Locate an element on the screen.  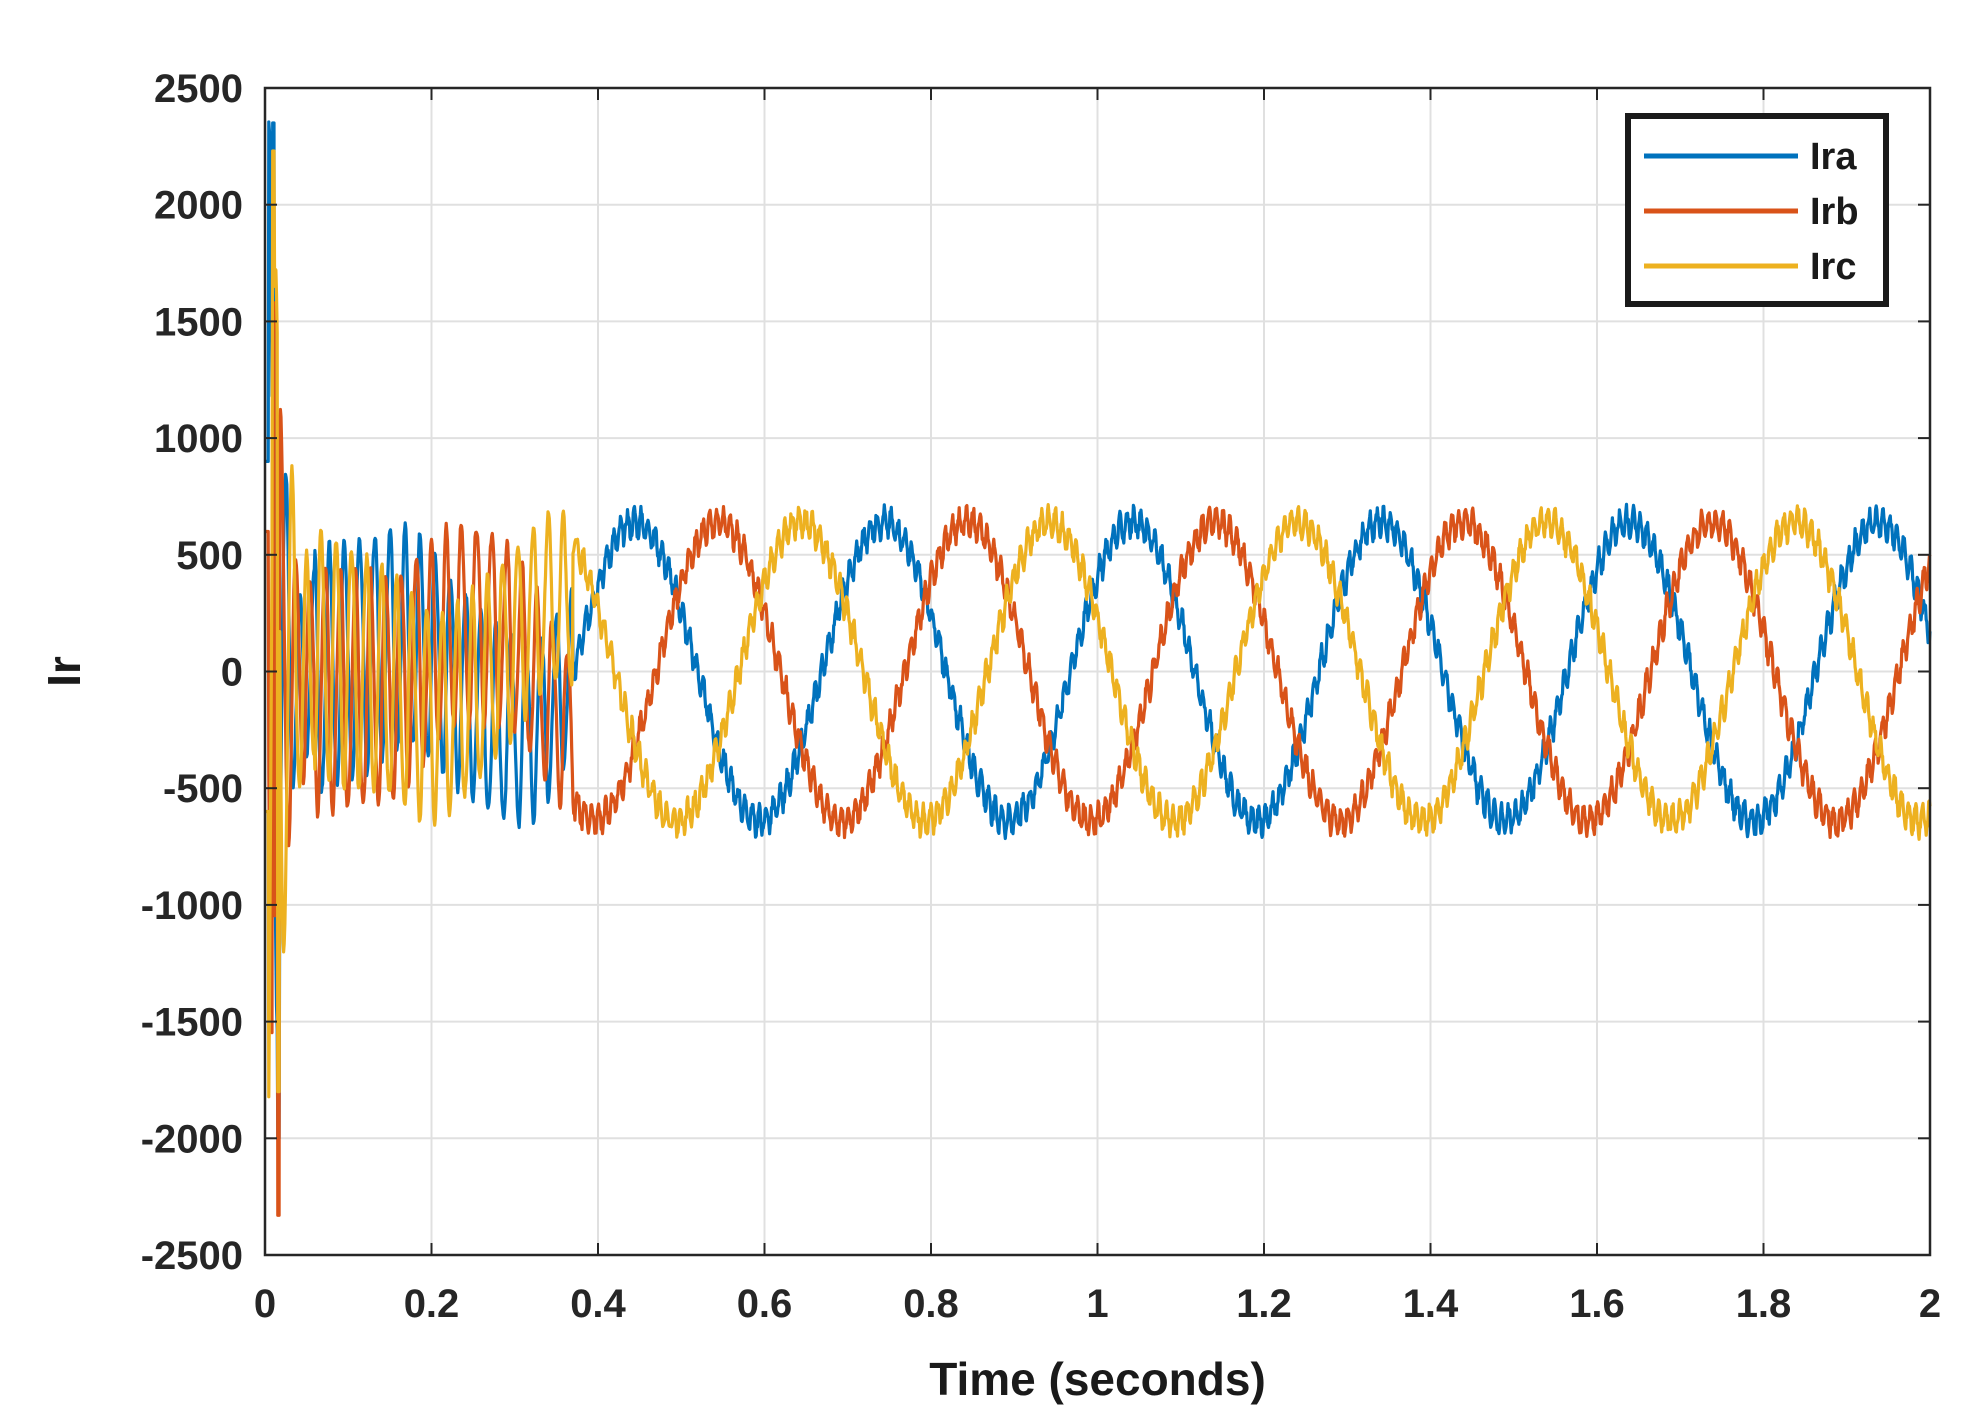
y-tick-label: 500 is located at coordinates (209, 556).